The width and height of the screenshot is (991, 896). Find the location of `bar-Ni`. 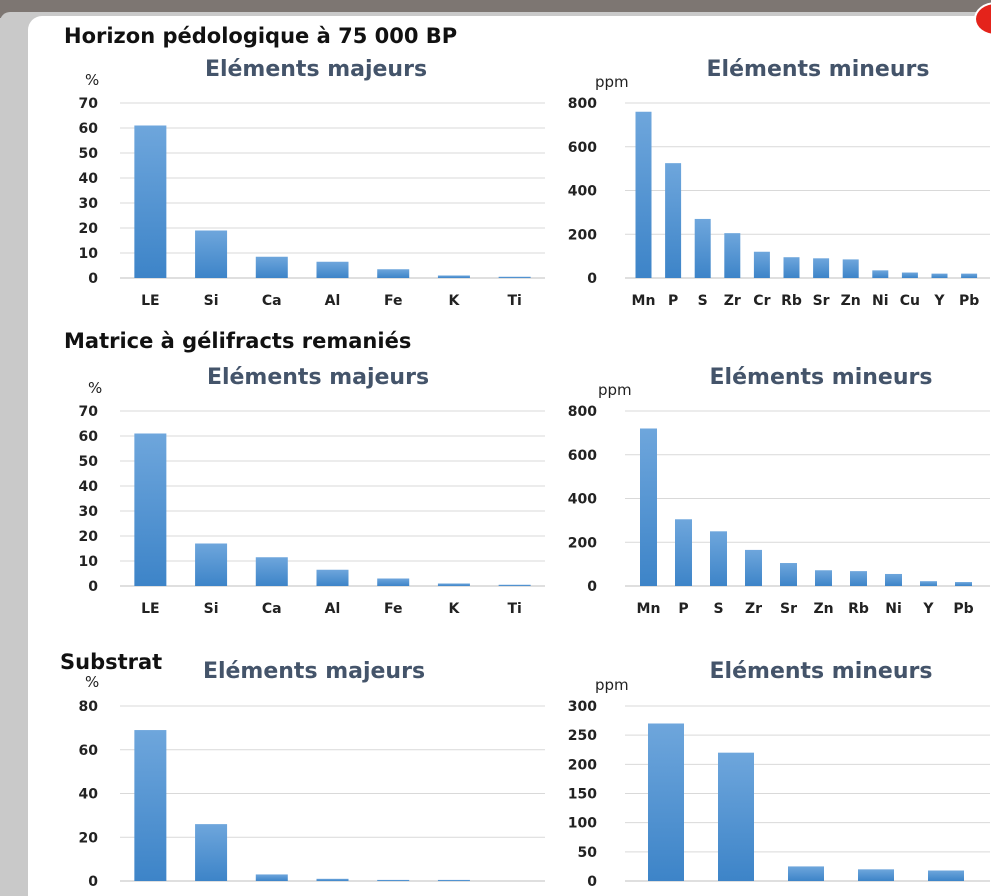

bar-Ni is located at coordinates (880, 274).